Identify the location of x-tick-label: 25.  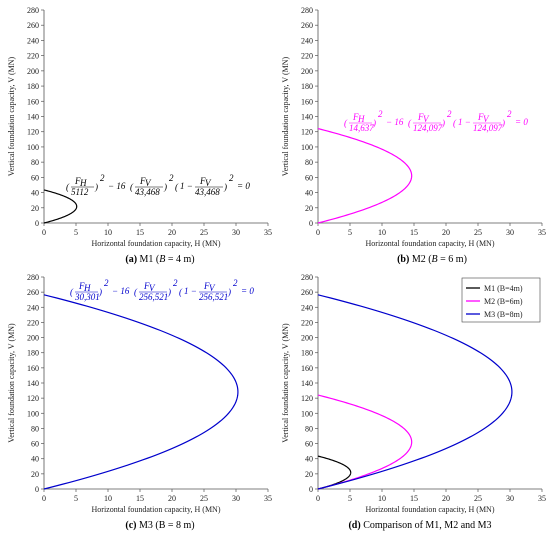
(204, 498).